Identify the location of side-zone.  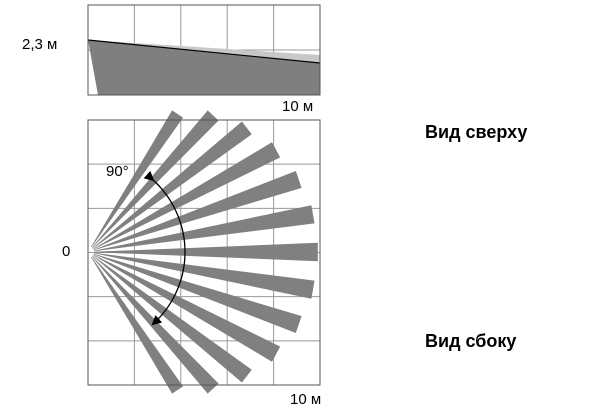
(204, 67).